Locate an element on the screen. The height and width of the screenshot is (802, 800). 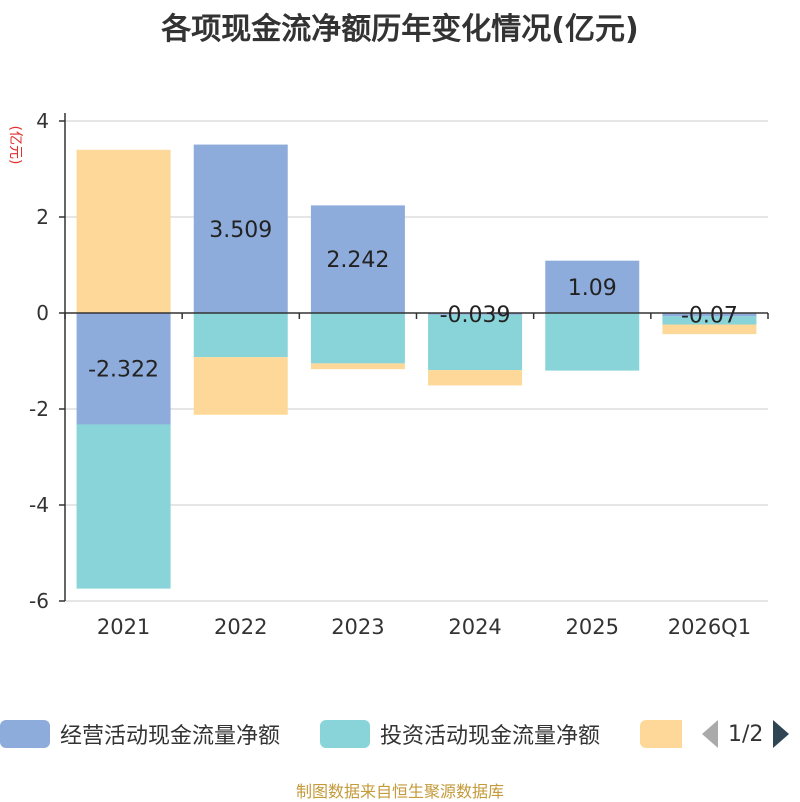
legend-page-indicator: 1/2 is located at coordinates (746, 734).